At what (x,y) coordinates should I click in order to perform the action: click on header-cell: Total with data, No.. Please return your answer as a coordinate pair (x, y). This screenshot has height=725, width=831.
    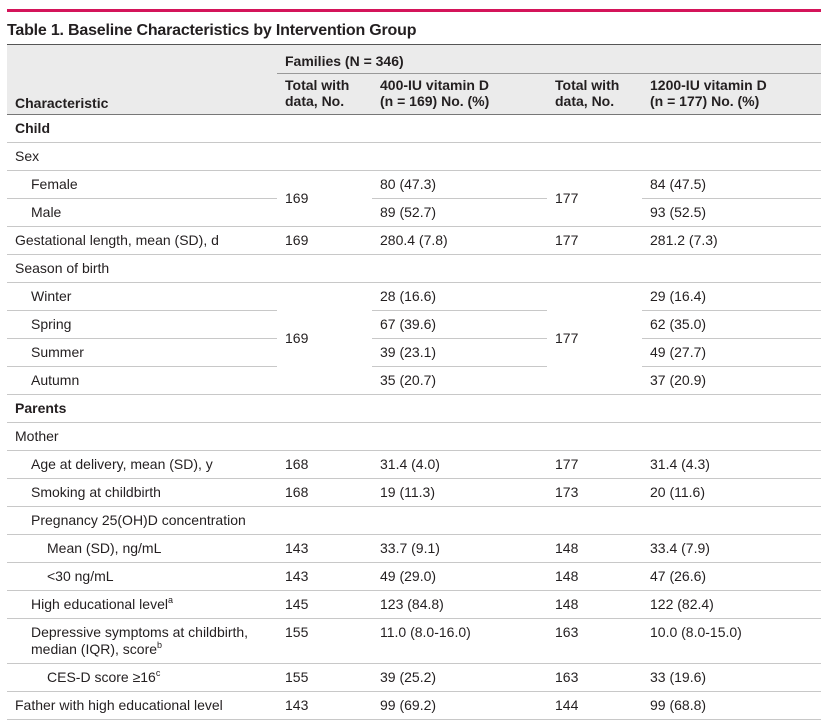
    Looking at the image, I should click on (594, 94).